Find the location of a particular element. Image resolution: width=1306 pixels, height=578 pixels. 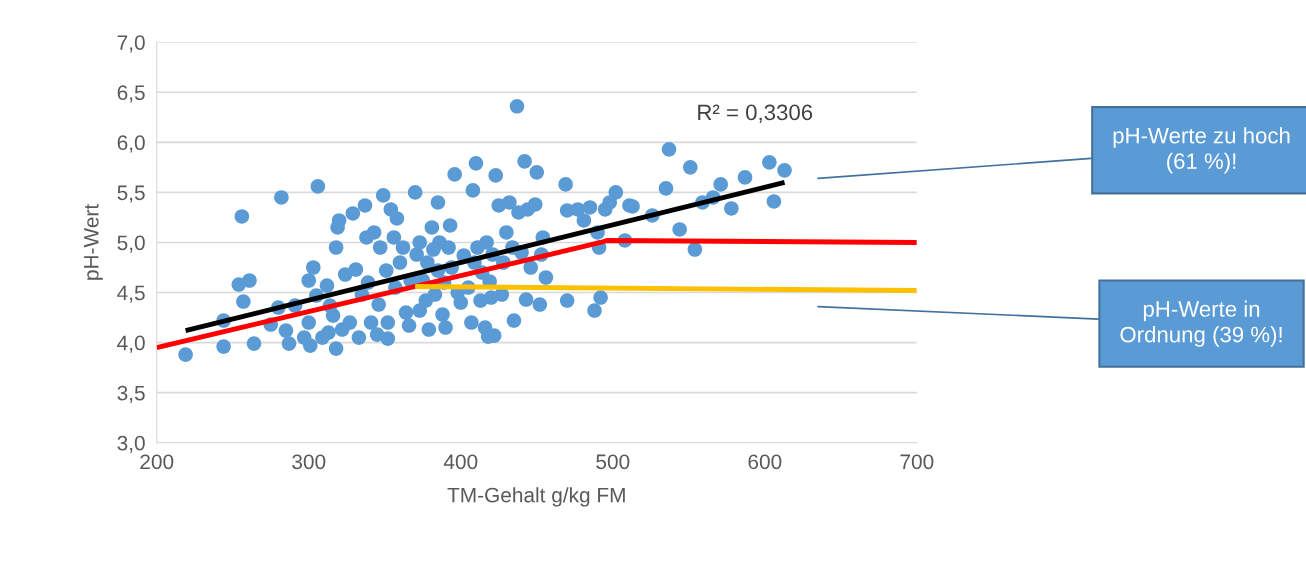

x-tick-label: 400 is located at coordinates (460, 462).